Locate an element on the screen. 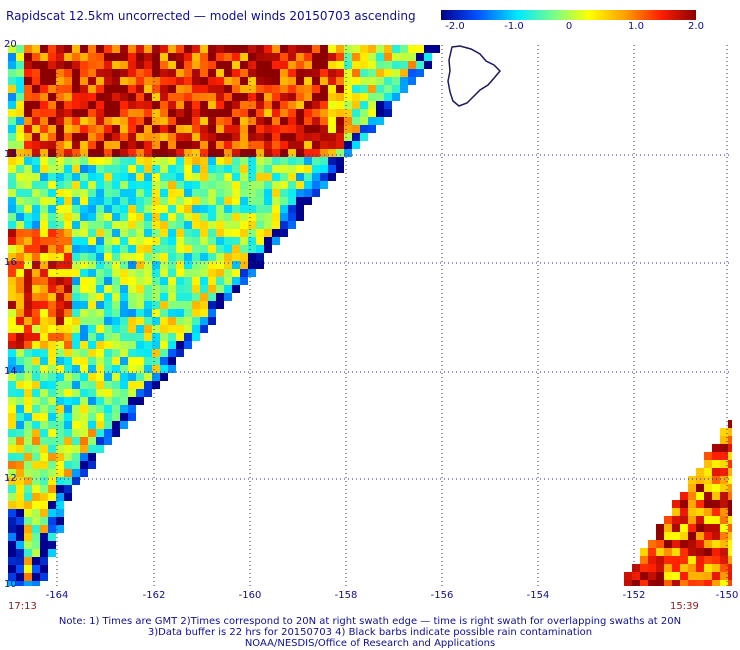 The width and height of the screenshot is (740, 650). lon-label-150: -150 is located at coordinates (727, 595).